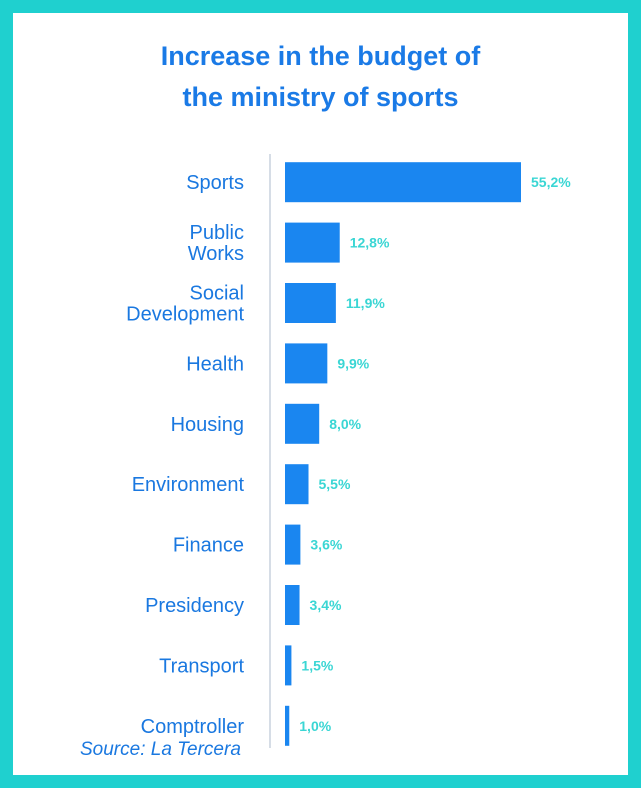 The height and width of the screenshot is (788, 641). I want to click on category-label-line: Housing, so click(207, 425).